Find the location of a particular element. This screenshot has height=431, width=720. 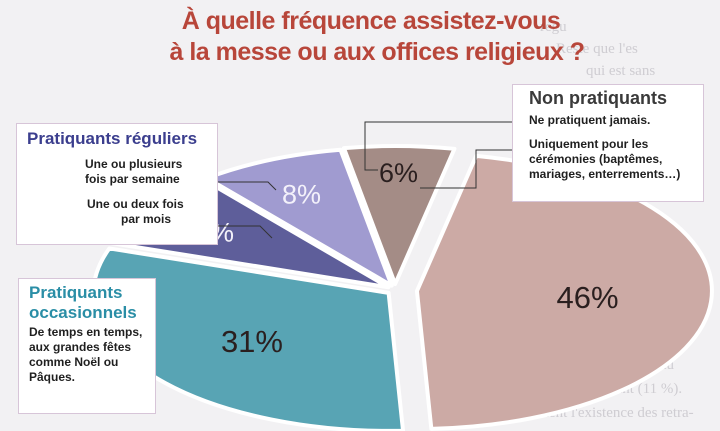

legend-occasionnels-title-line: Pratiquants is located at coordinates (76, 292).